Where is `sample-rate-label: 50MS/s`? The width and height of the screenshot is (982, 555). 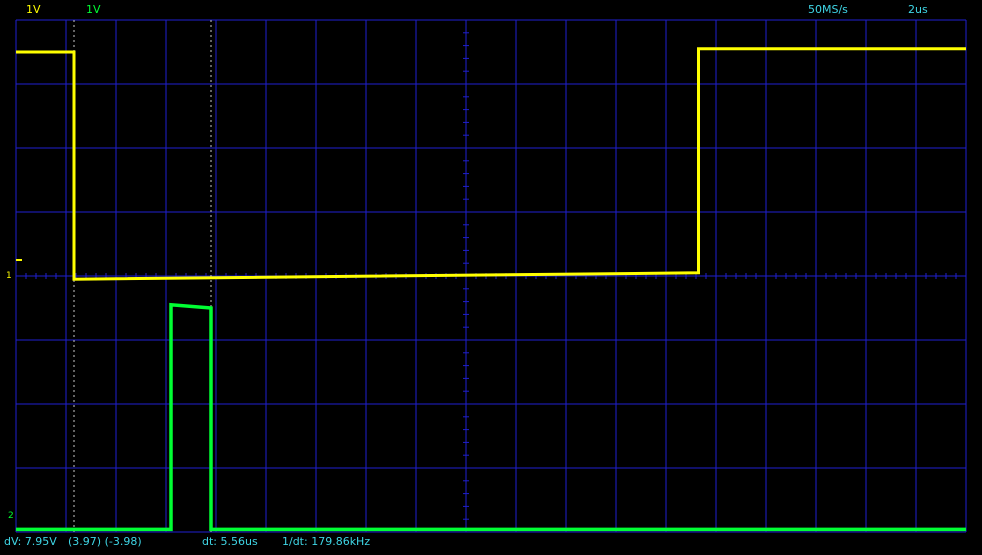 sample-rate-label: 50MS/s is located at coordinates (828, 9).